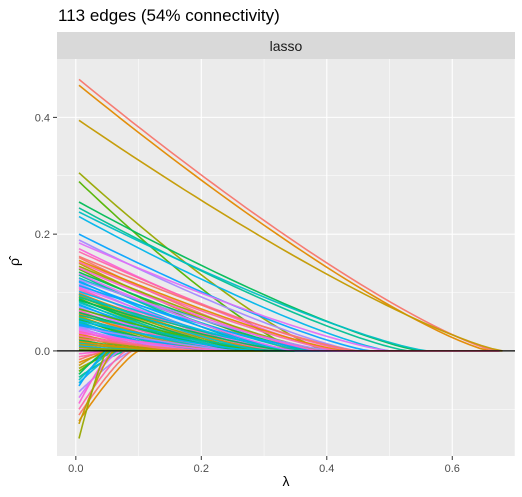 The image size is (522, 497). I want to click on x-tick-label: 0.0, so click(75, 469).